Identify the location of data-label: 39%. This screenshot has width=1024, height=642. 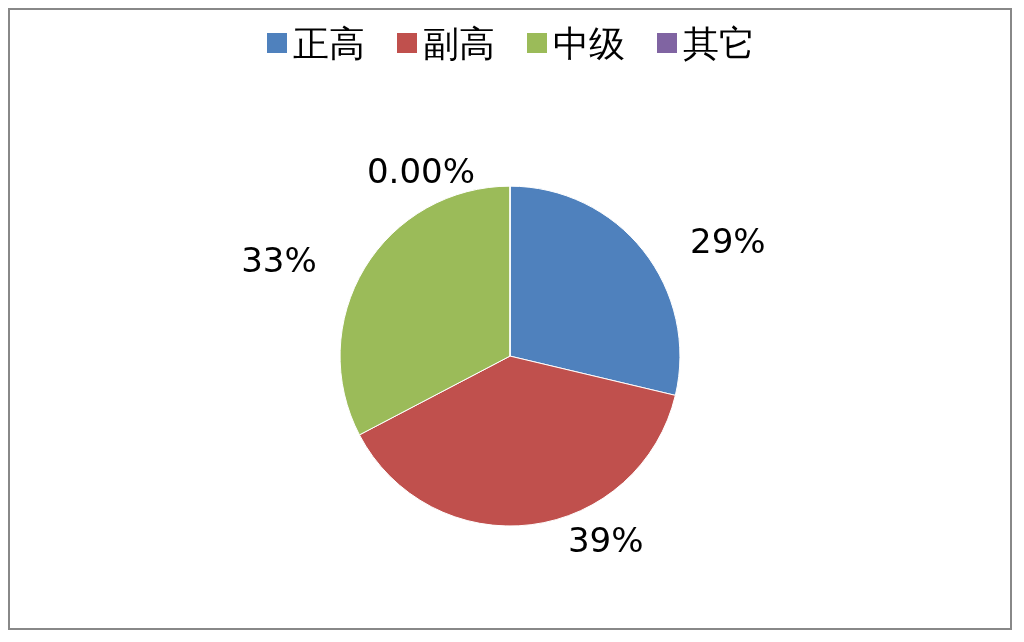
(605, 539).